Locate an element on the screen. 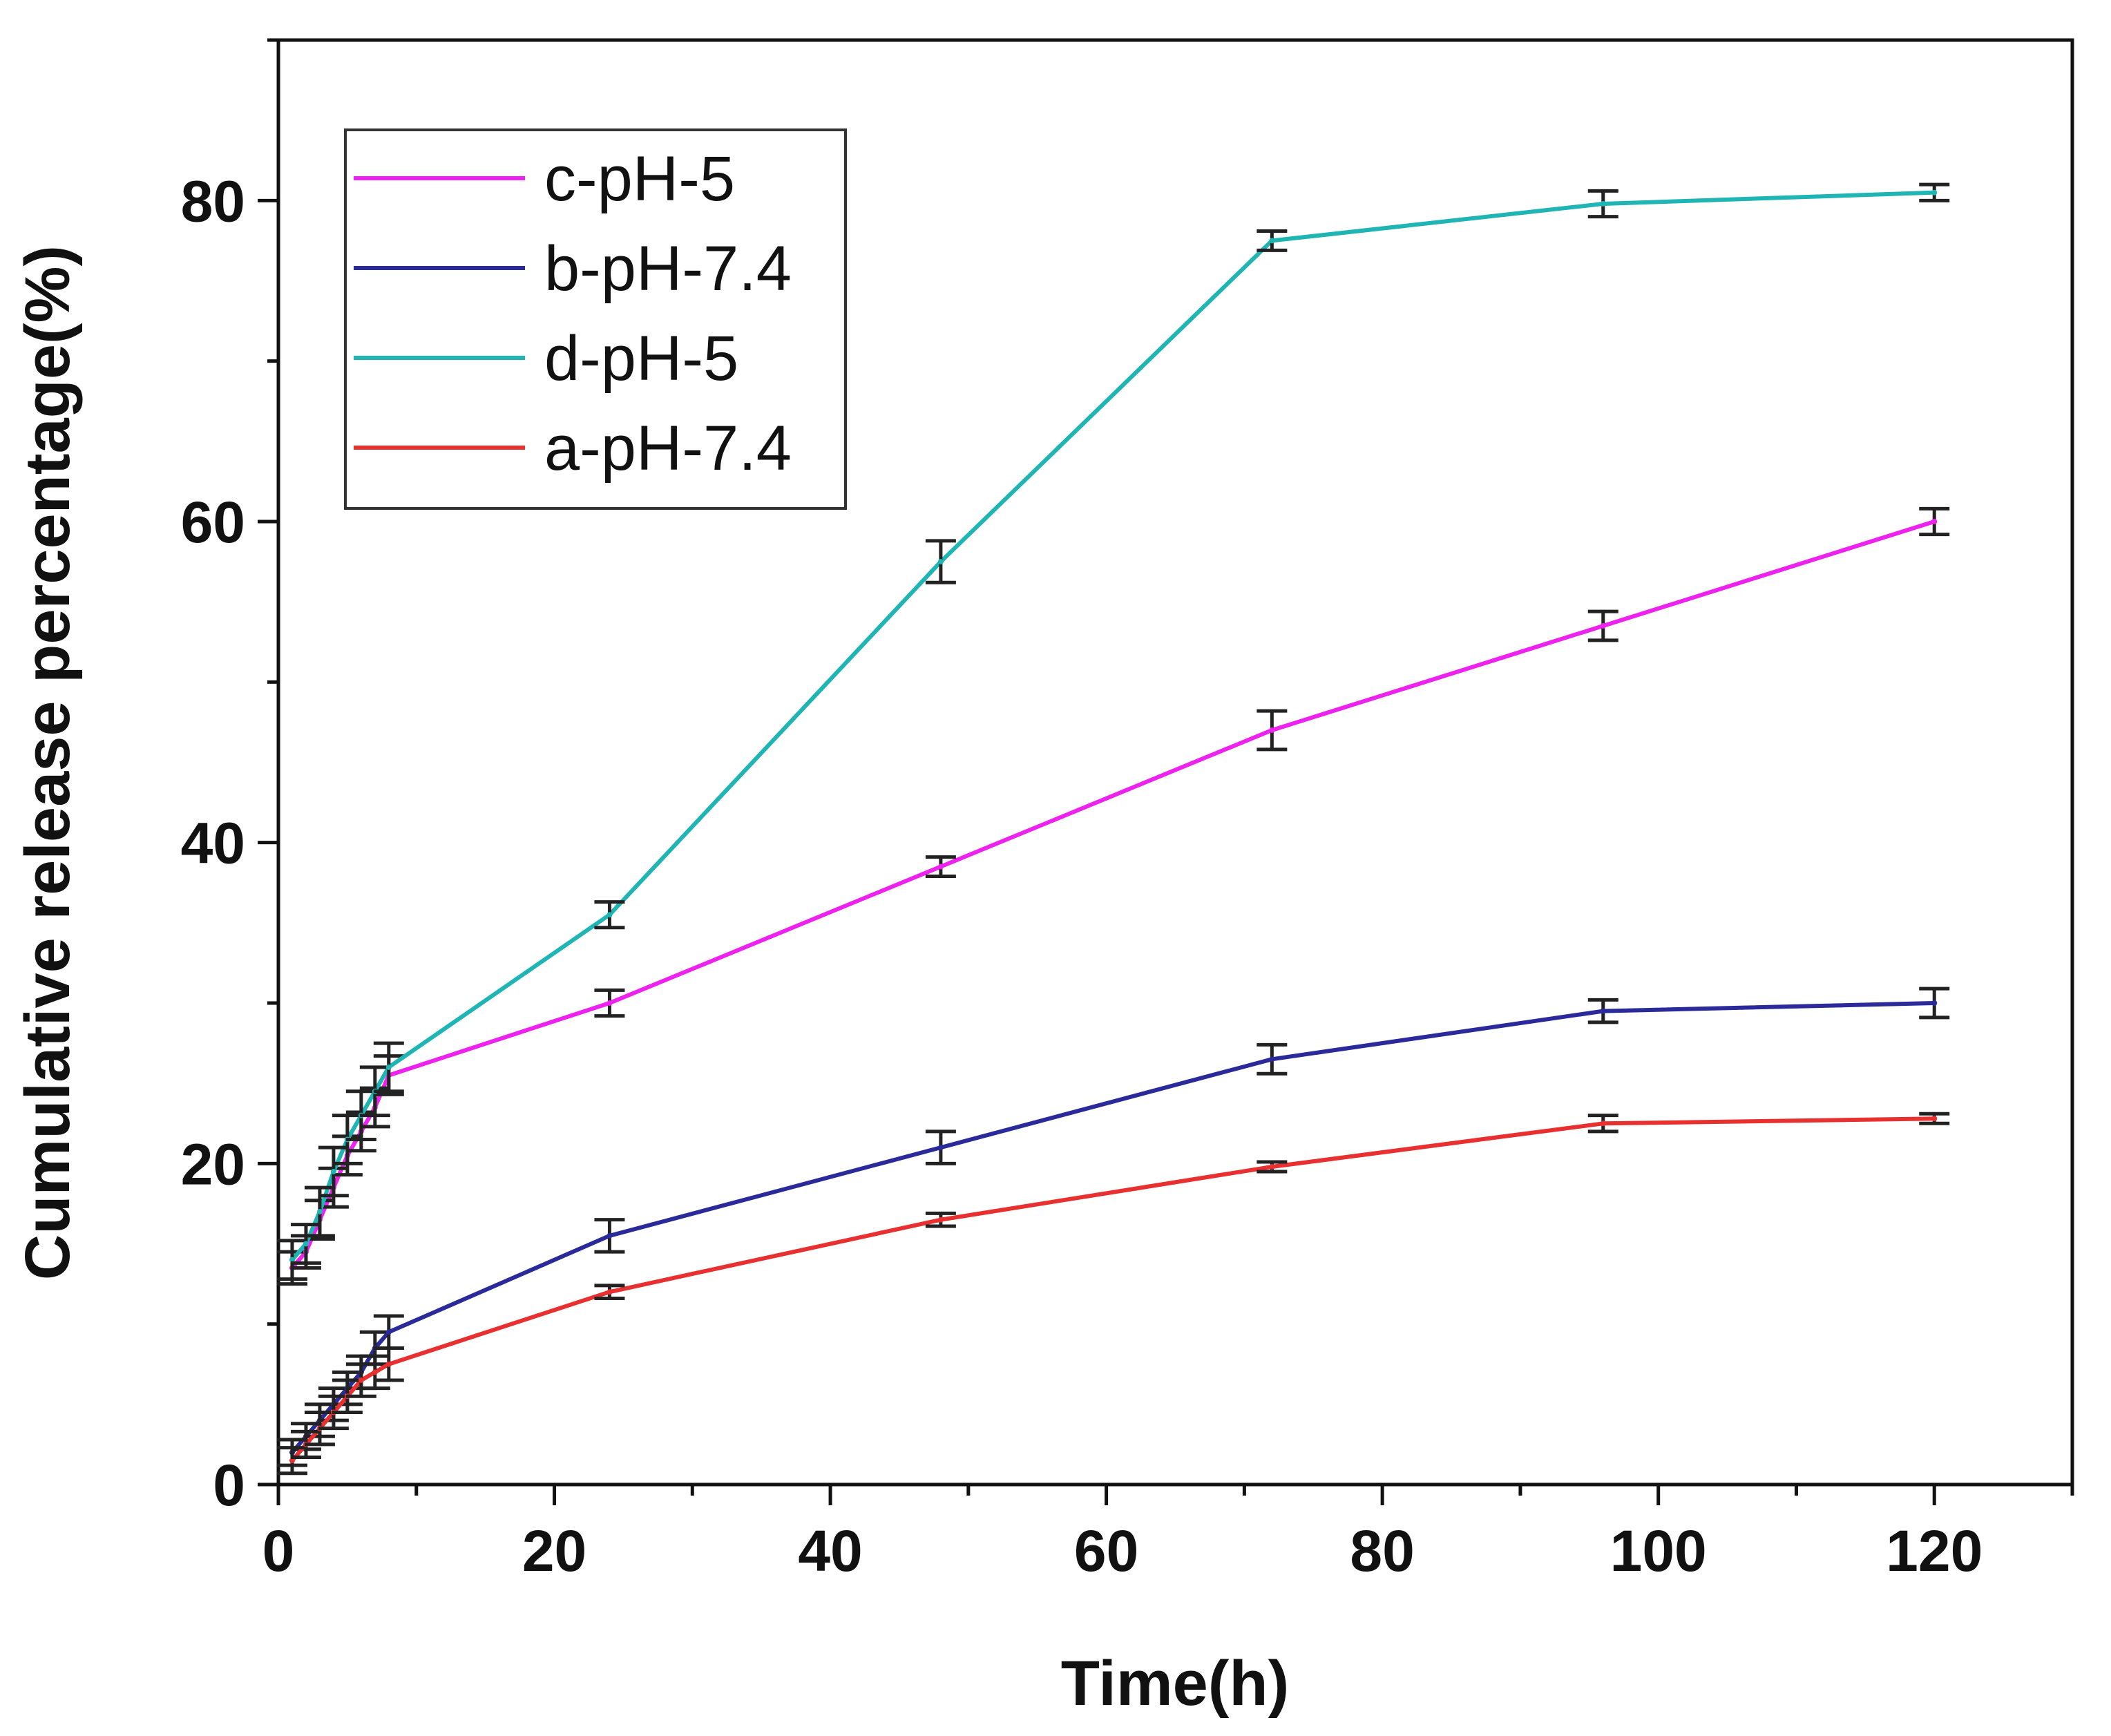  y-tick-label: 80 is located at coordinates (213, 201).